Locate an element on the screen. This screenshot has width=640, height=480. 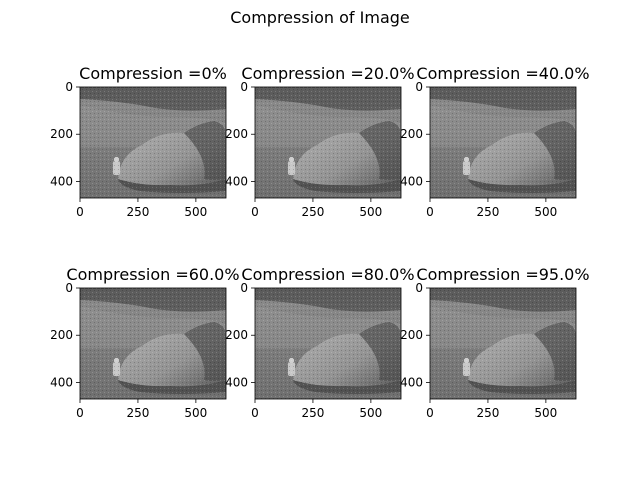
figure-title: Compression of Image is located at coordinates (320, 17).